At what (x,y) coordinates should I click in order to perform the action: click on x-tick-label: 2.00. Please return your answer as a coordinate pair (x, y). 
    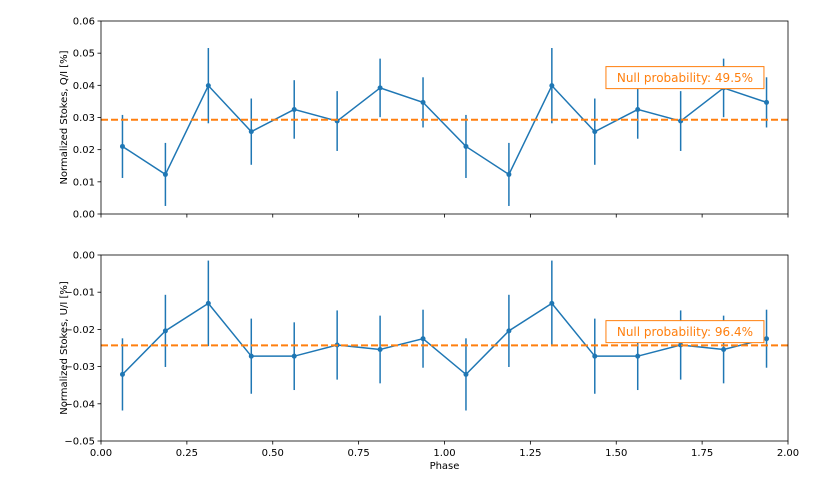
    Looking at the image, I should click on (788, 453).